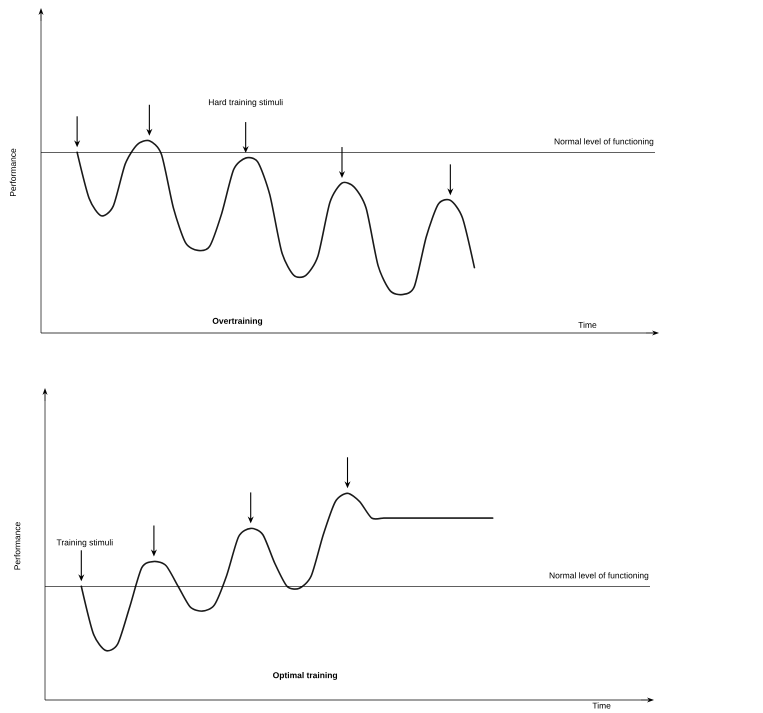 The image size is (763, 713). What do you see at coordinates (305, 676) in the screenshot?
I see `text: Optimal training` at bounding box center [305, 676].